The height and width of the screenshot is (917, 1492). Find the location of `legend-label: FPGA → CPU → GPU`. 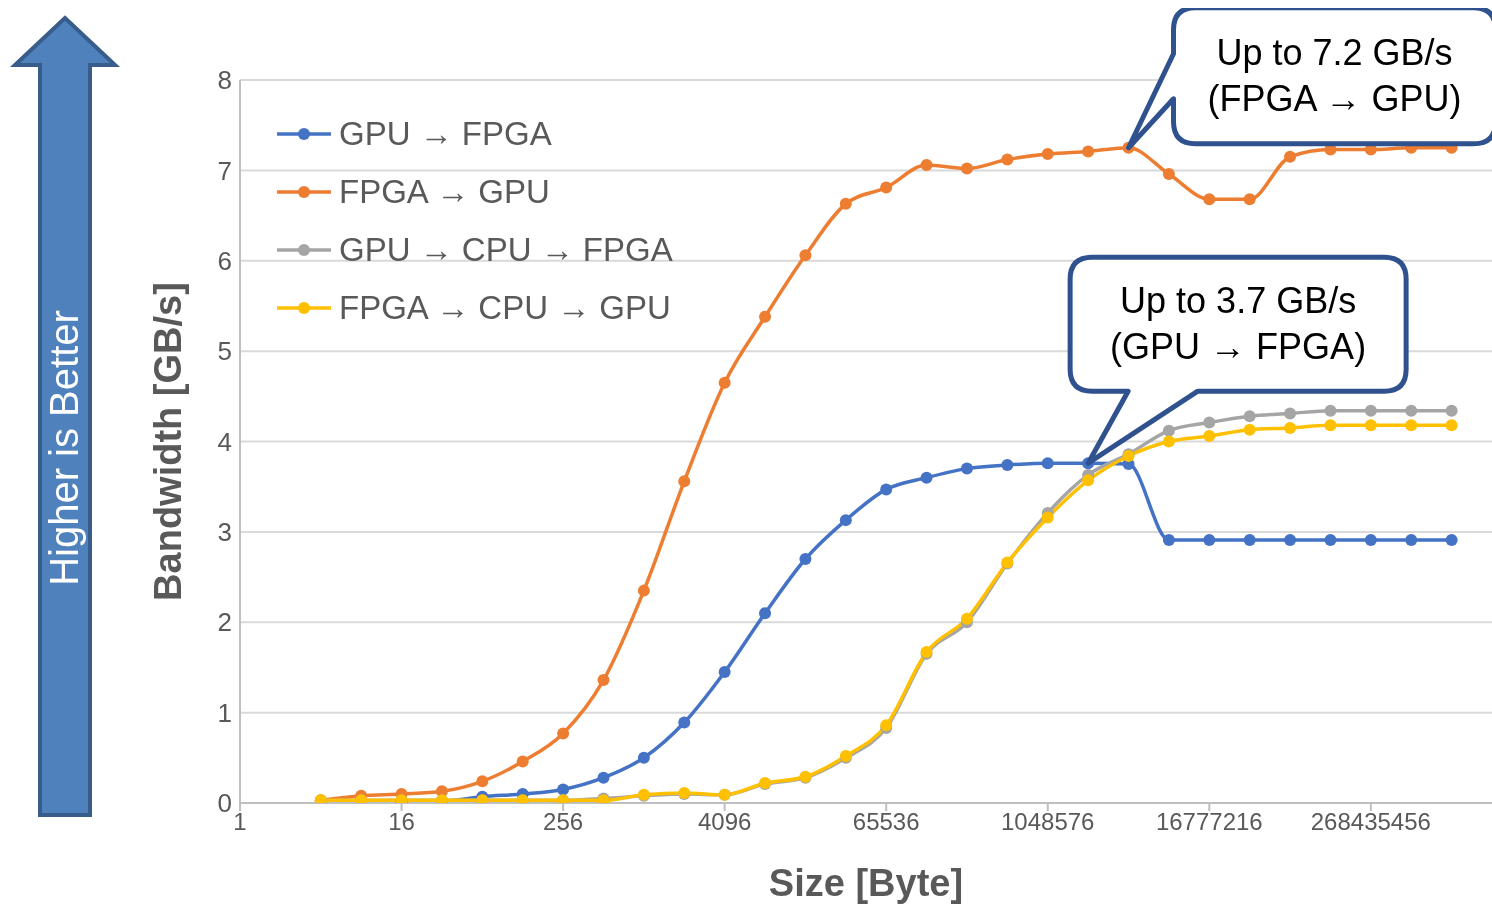

legend-label: FPGA → CPU → GPU is located at coordinates (505, 308).